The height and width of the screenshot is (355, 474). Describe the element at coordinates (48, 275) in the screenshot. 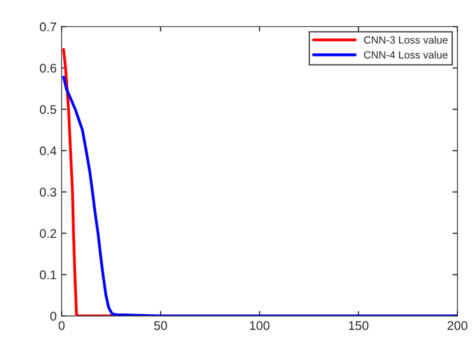

I see `y-tick-label: 0.1` at that location.